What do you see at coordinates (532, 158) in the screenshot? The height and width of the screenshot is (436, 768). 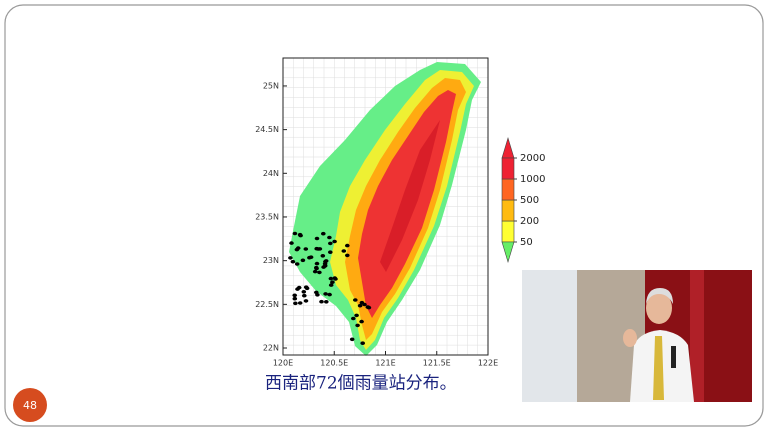 I see `colorbar-label: 2000` at bounding box center [532, 158].